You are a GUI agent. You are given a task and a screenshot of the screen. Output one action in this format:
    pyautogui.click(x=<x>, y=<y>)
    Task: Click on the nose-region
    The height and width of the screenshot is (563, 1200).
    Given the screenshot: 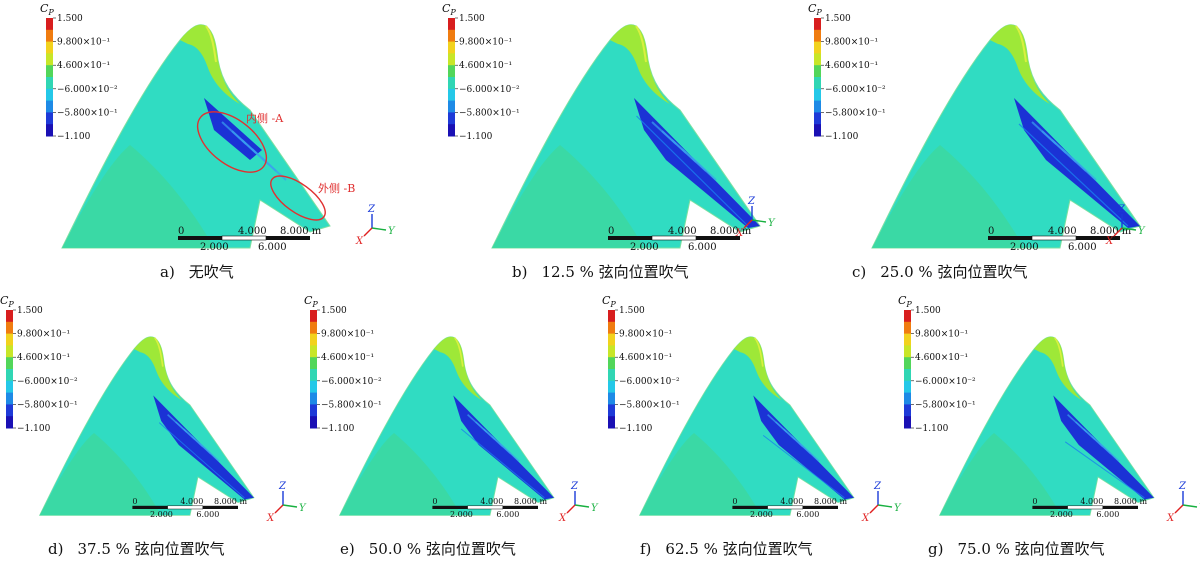 What is the action you would take?
    pyautogui.click(x=1058, y=368)
    